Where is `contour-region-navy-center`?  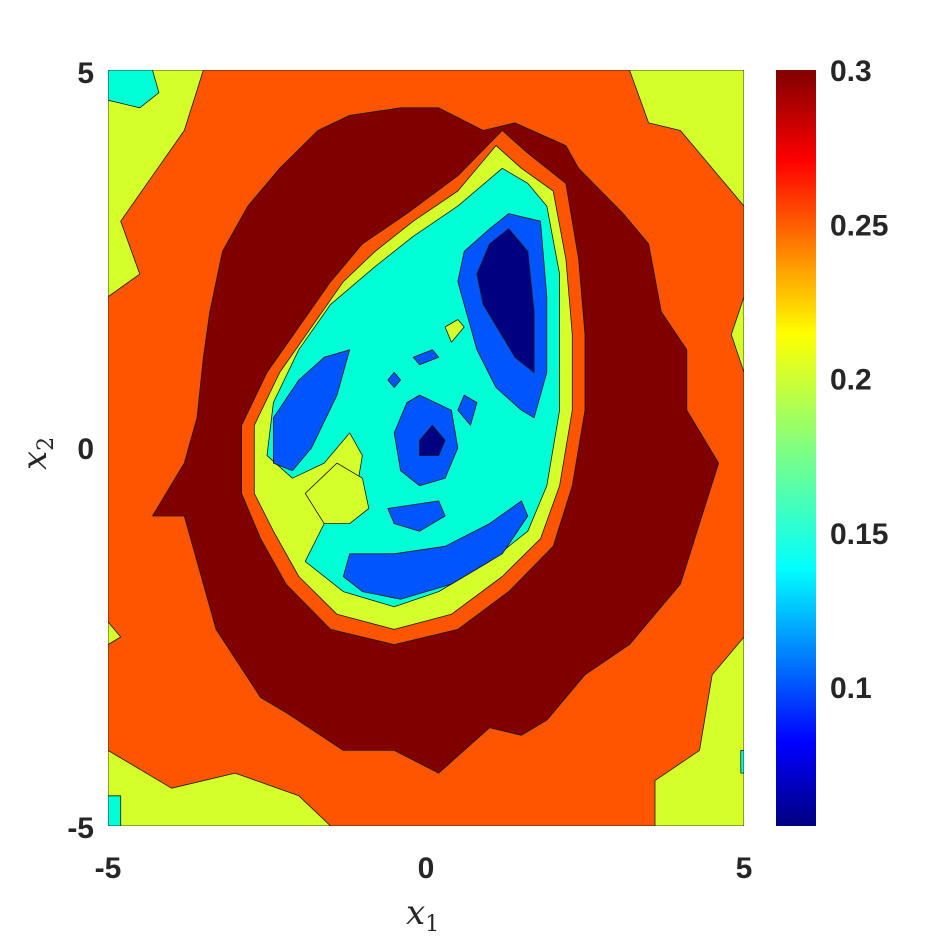
contour-region-navy-center is located at coordinates (432, 440).